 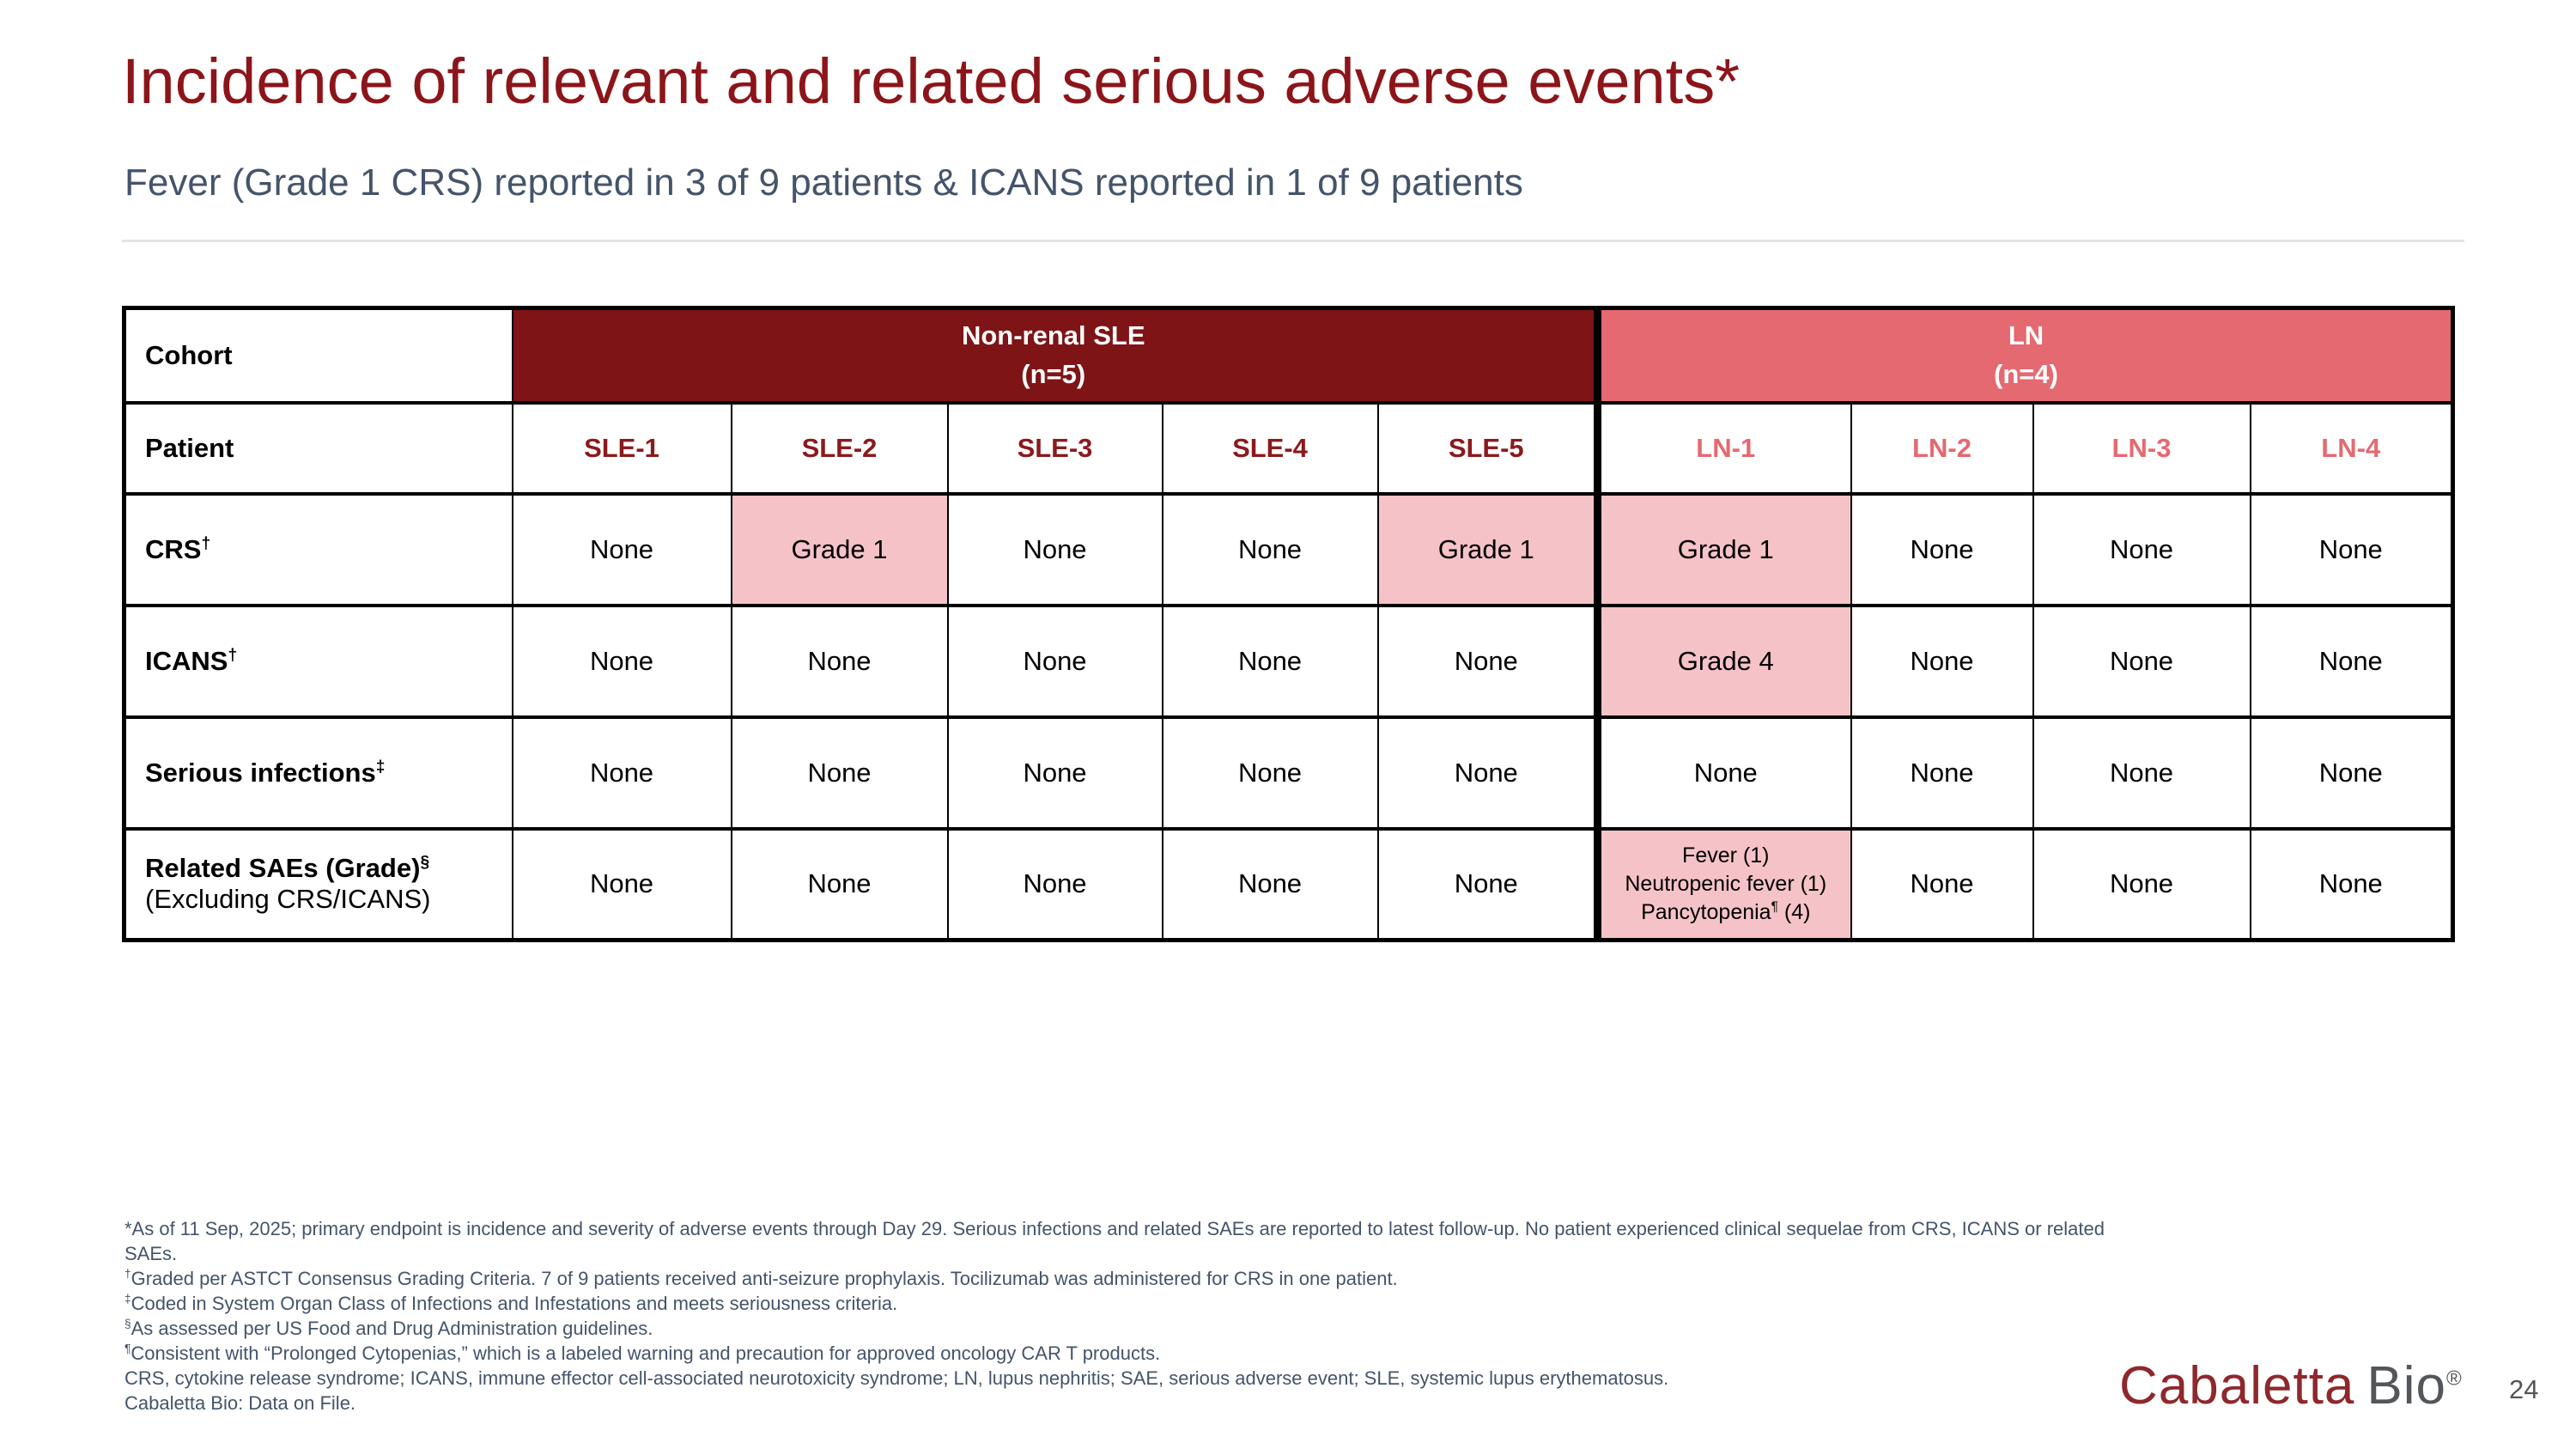 What do you see at coordinates (318, 549) in the screenshot?
I see `row-label: CRS†` at bounding box center [318, 549].